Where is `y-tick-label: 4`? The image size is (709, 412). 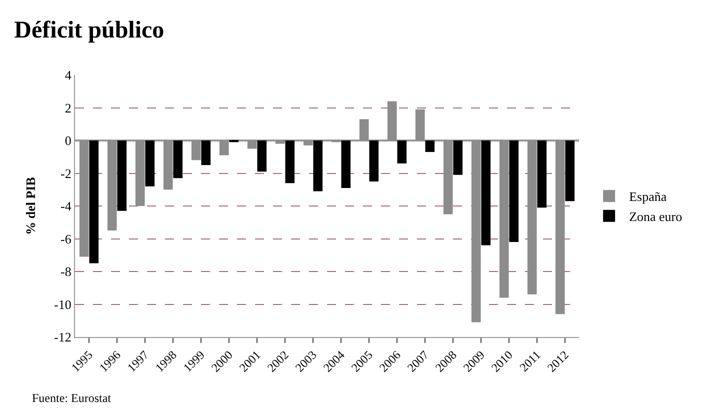
y-tick-label: 4 is located at coordinates (68, 75).